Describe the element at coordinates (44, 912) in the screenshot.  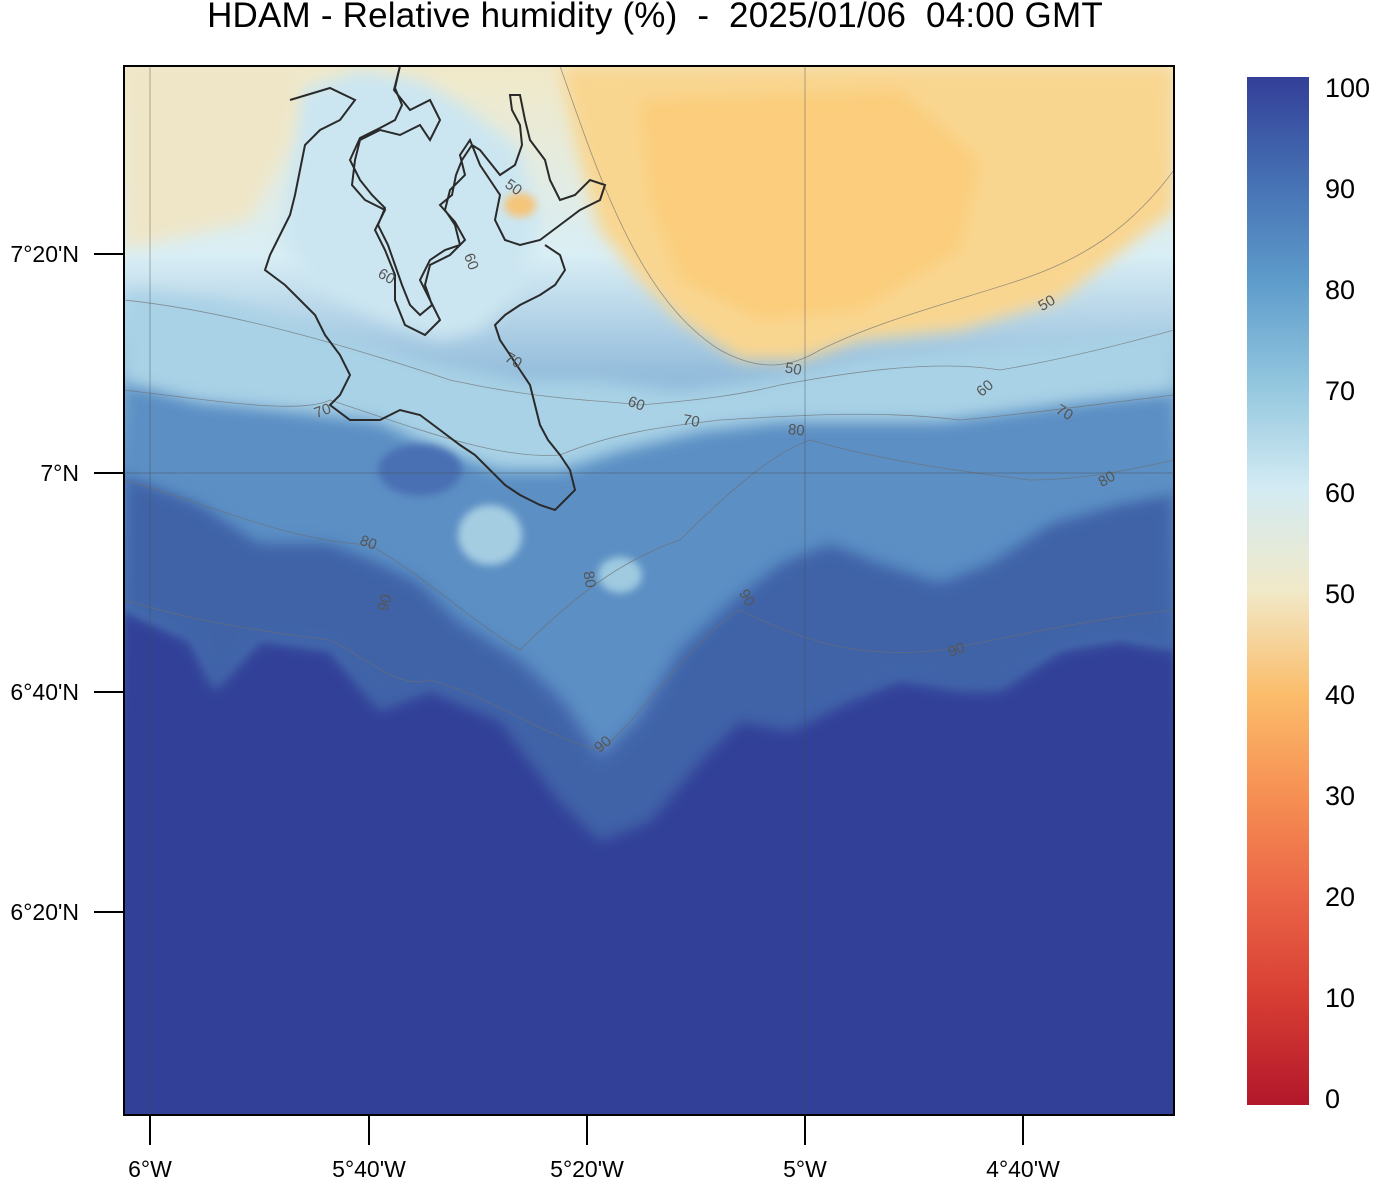
I see `y-tick-label: 6°20'N` at that location.